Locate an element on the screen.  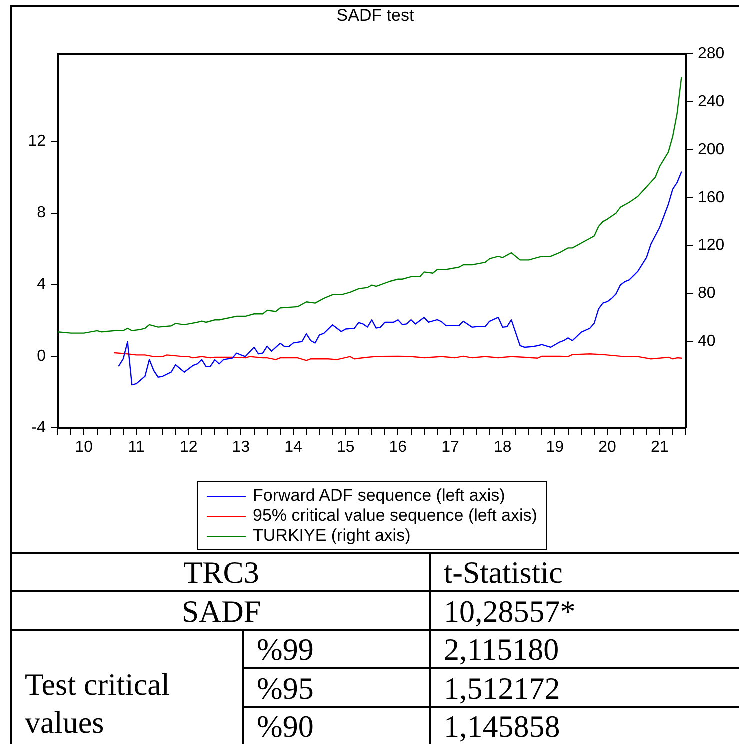
text: t-Statistic is located at coordinates (503, 573).